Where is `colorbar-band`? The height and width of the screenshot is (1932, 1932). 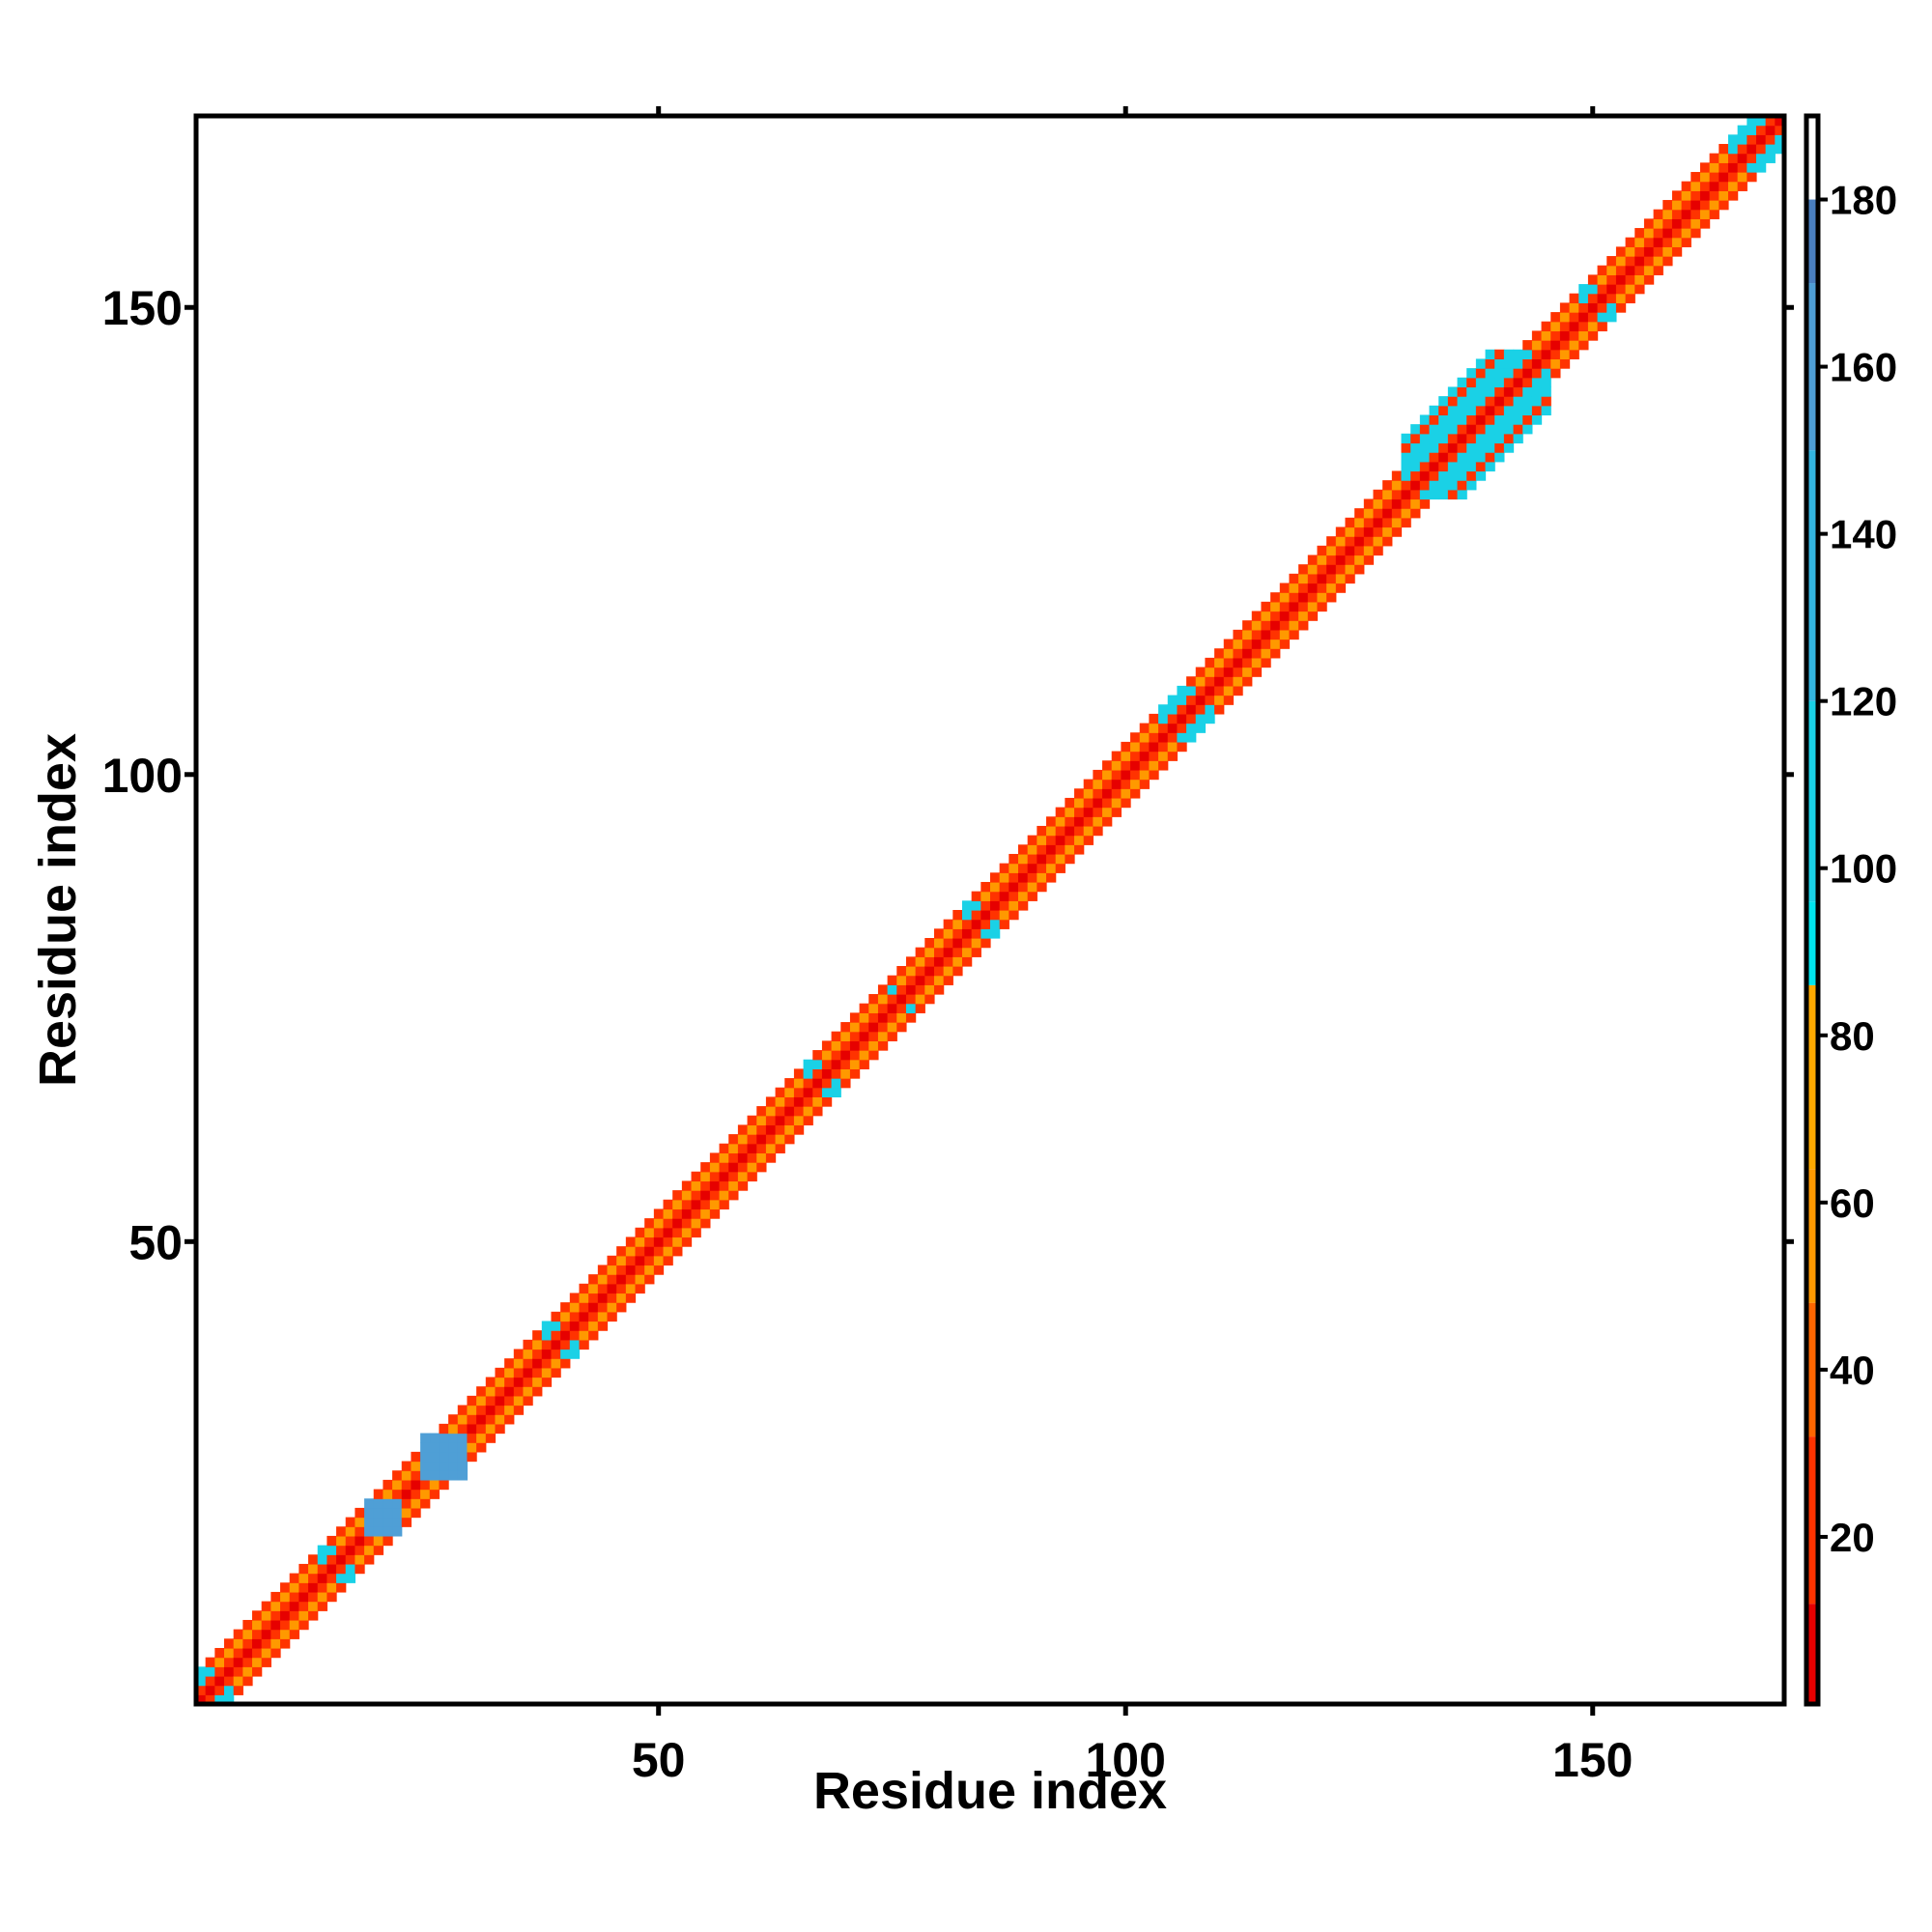 colorbar-band is located at coordinates (1812, 241).